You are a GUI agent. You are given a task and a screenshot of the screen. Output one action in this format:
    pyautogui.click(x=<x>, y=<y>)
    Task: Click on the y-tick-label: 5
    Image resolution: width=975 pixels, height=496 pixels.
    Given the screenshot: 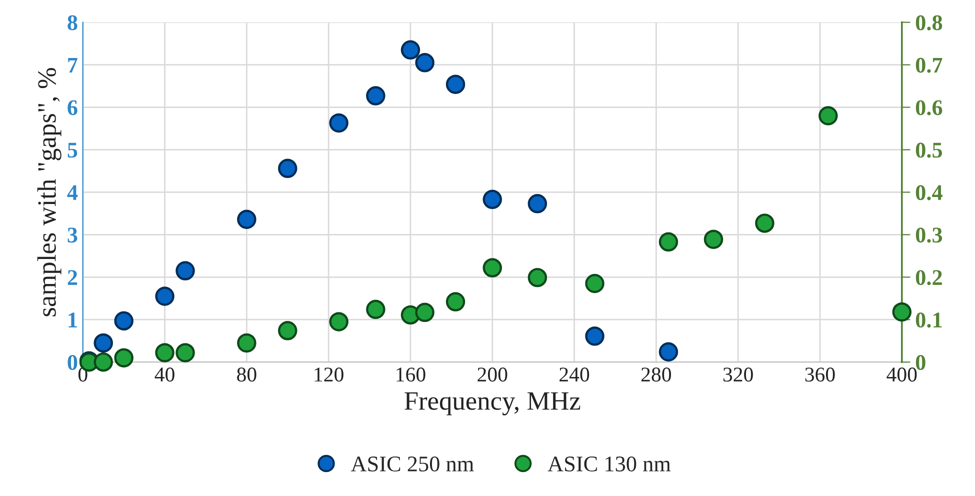 What is the action you would take?
    pyautogui.click(x=73, y=150)
    